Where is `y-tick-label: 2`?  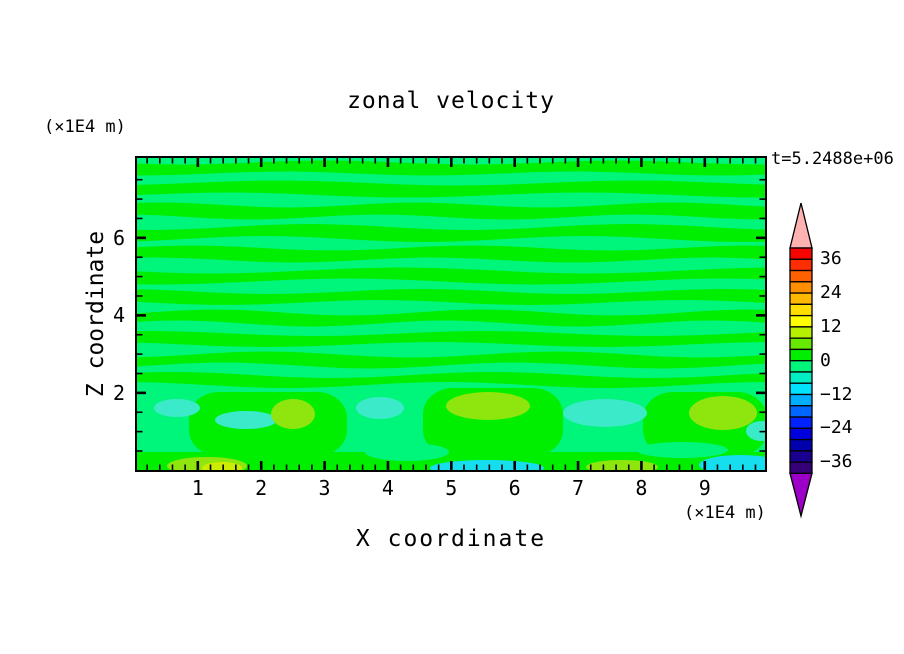
y-tick-label: 2 is located at coordinates (118, 392).